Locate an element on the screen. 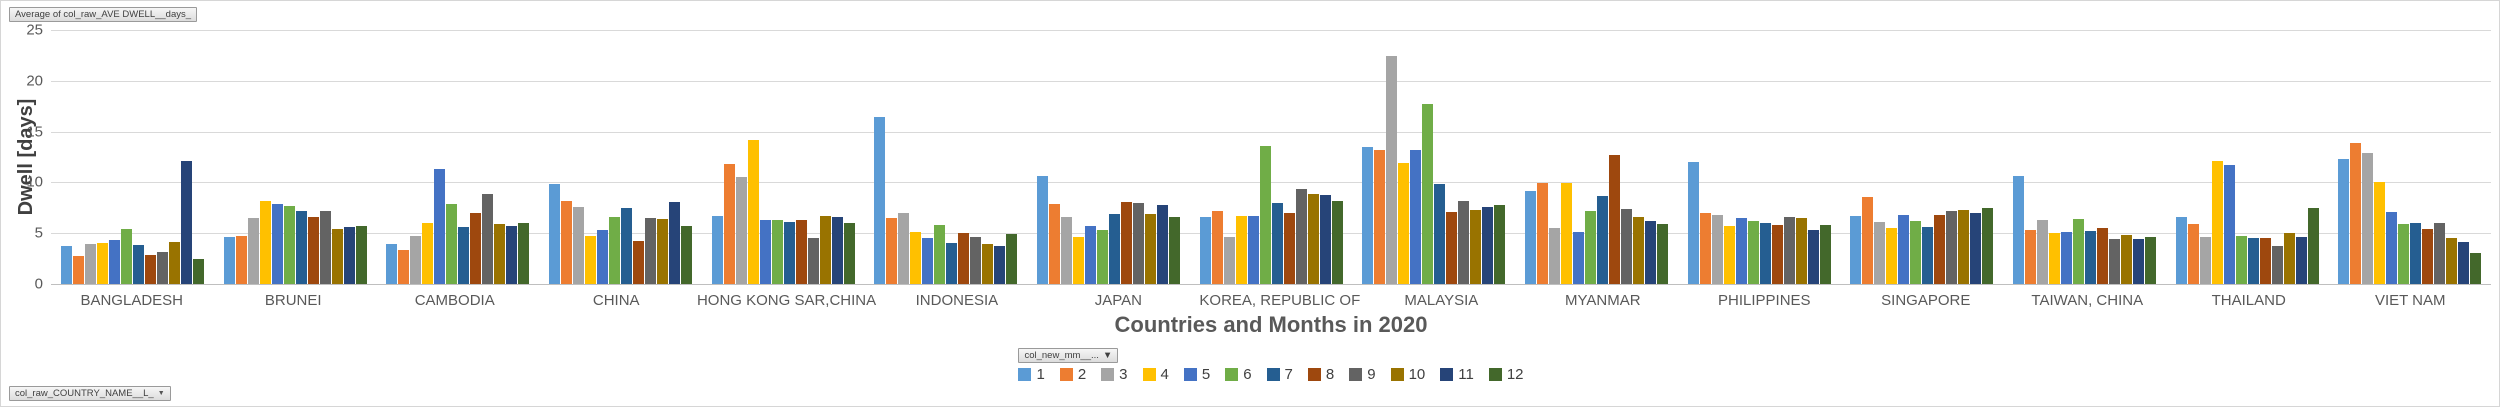 This screenshot has height=407, width=2500. legend-label: 4 is located at coordinates (1164, 374).